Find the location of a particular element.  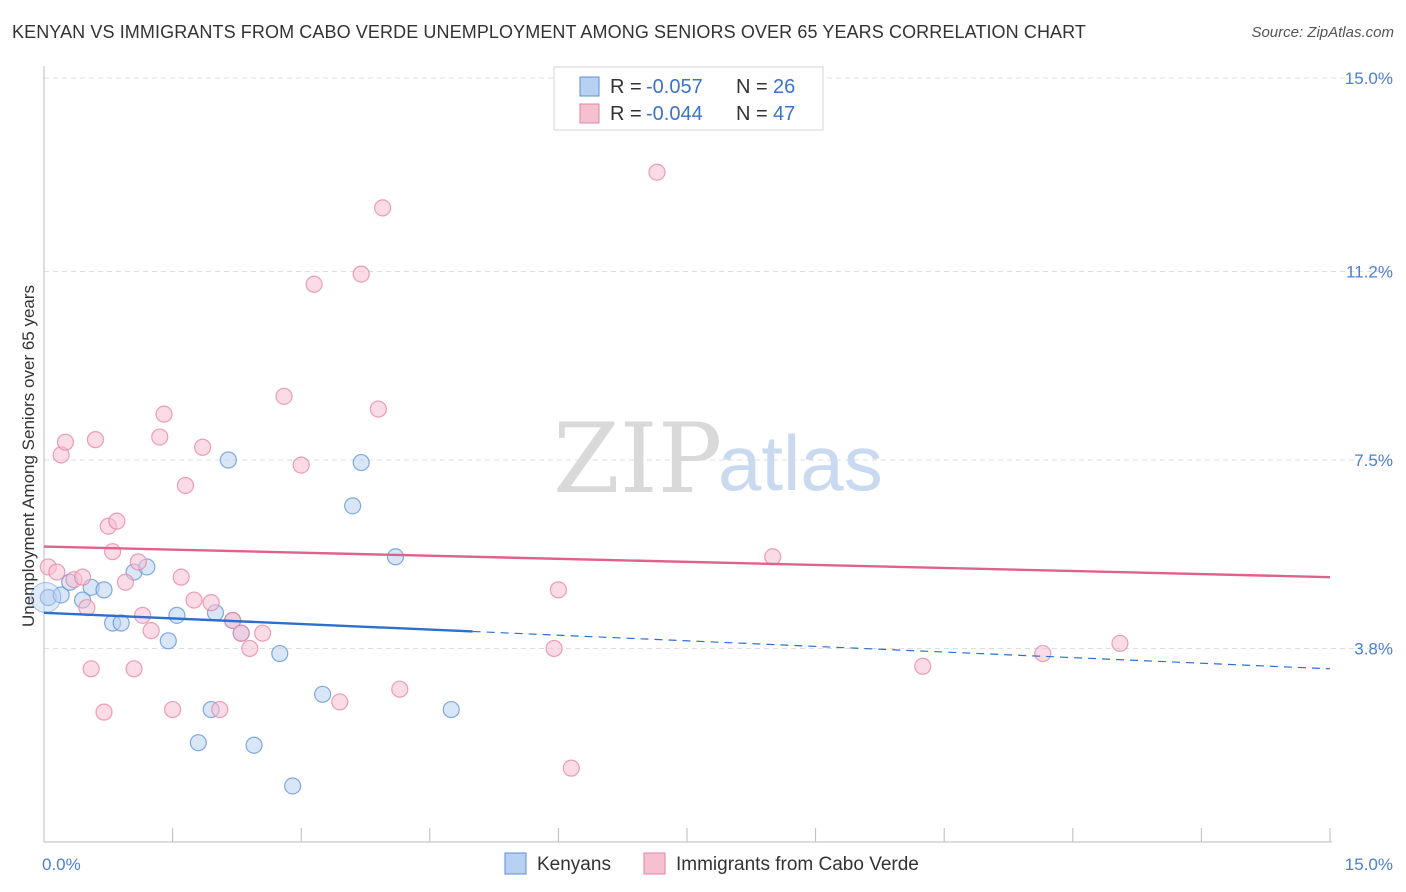

y-tick-label-2: 11.2% is located at coordinates (1369, 272).